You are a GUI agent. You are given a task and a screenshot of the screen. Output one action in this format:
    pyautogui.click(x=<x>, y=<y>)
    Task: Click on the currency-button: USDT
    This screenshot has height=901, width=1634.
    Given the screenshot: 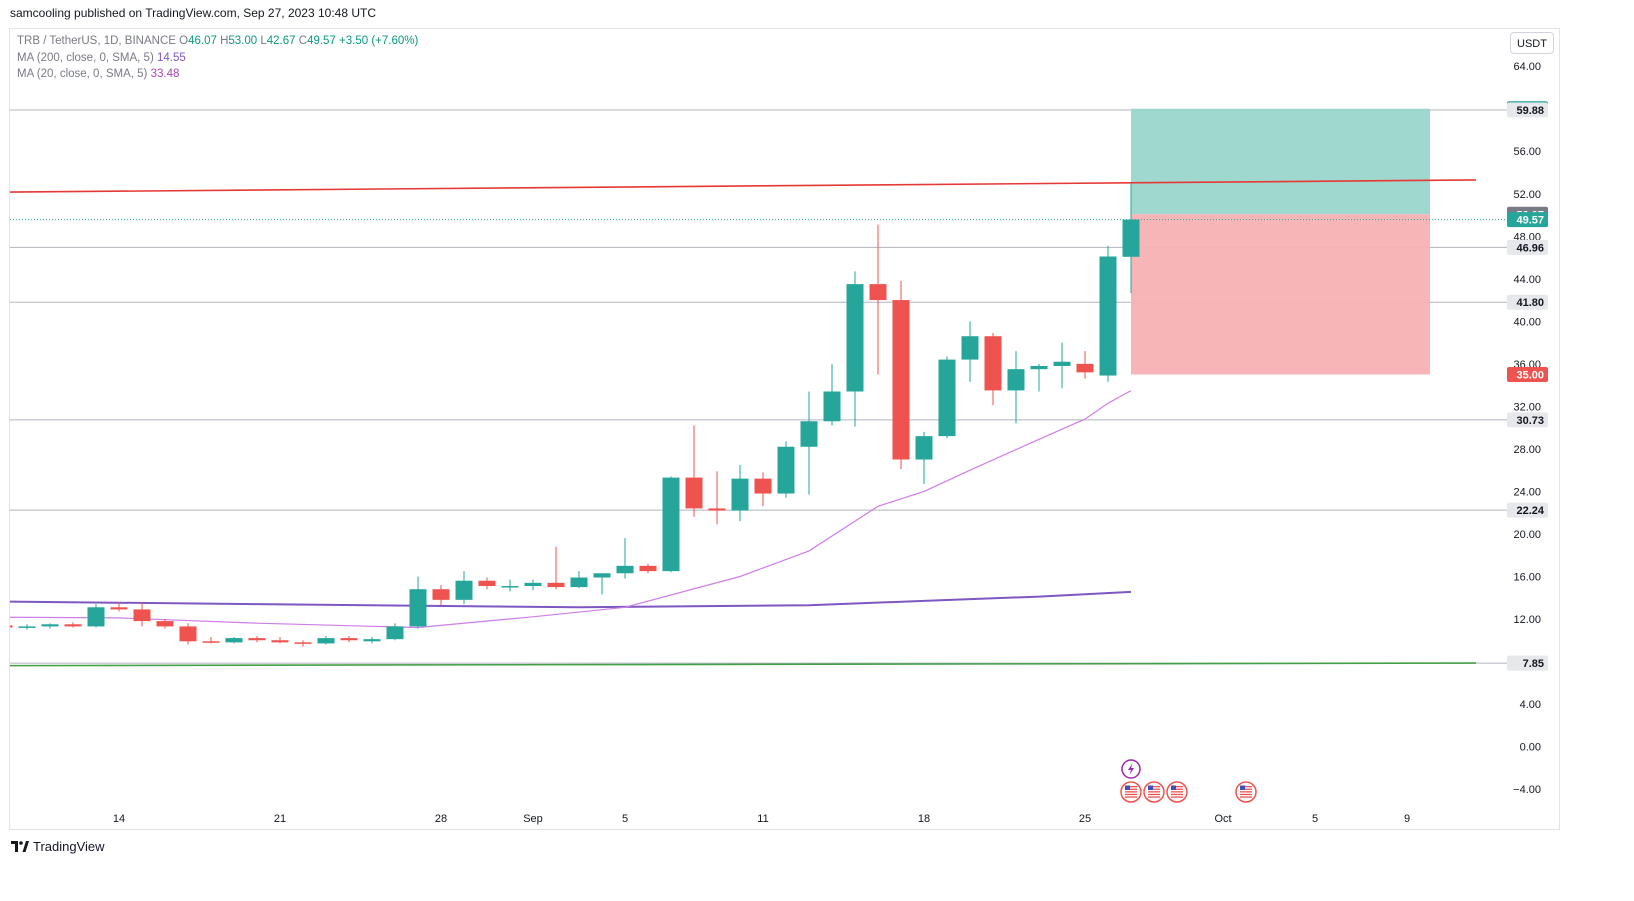 What is the action you would take?
    pyautogui.click(x=1532, y=43)
    